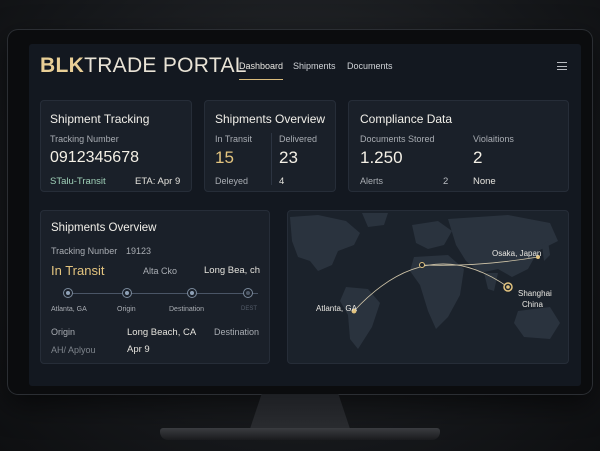 Image resolution: width=600 pixels, height=451 pixels. Describe the element at coordinates (127, 293) in the screenshot. I see `timeline-node-origin` at that location.